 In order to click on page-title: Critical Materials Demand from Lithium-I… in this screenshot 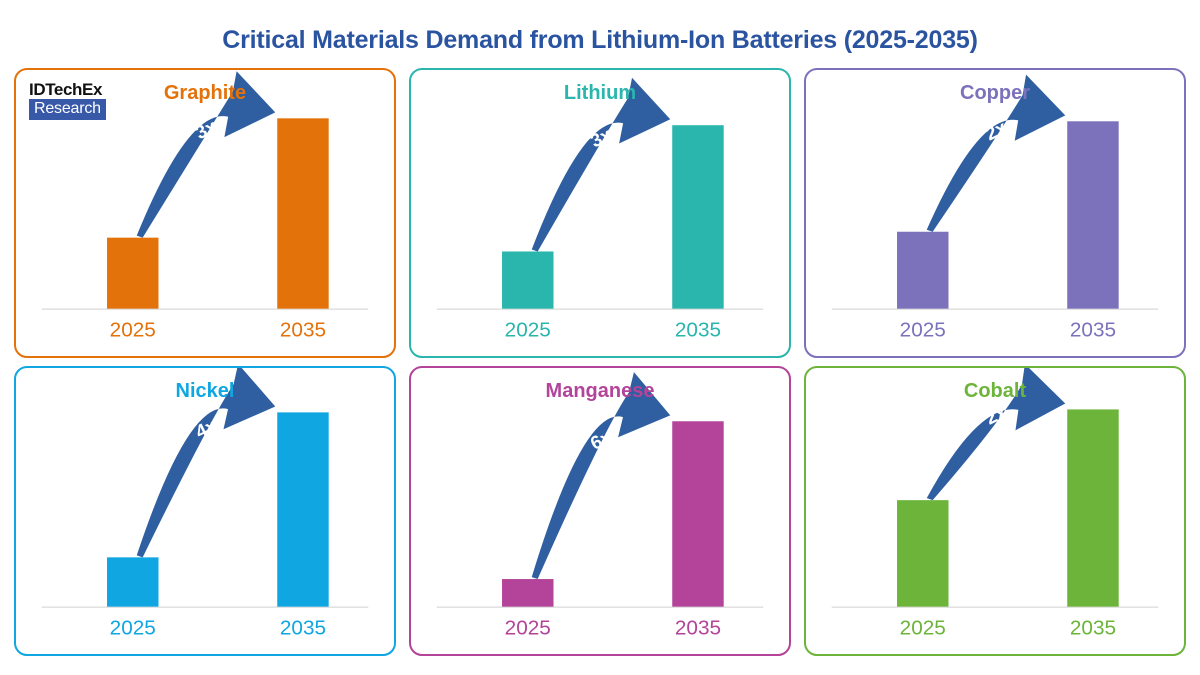, I will do `click(600, 40)`.